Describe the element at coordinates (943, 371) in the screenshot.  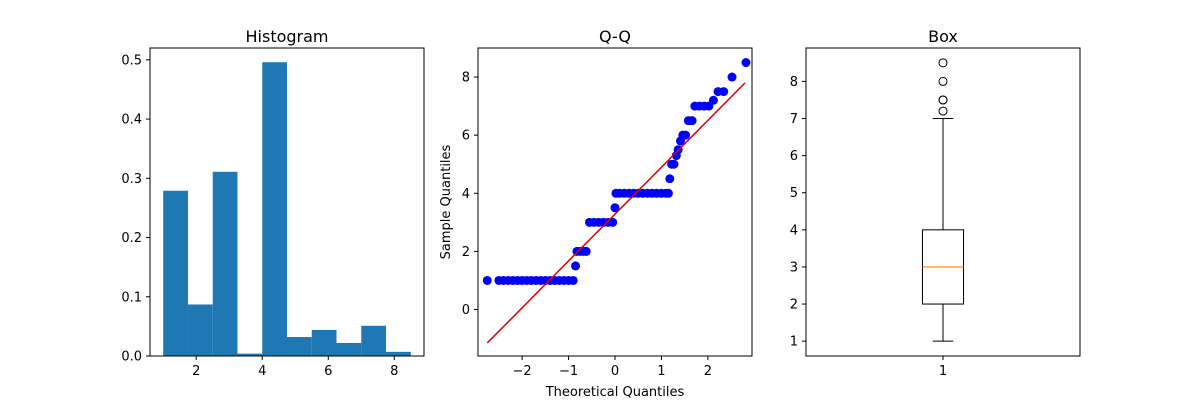
I see `box-xtick-label: 1` at that location.